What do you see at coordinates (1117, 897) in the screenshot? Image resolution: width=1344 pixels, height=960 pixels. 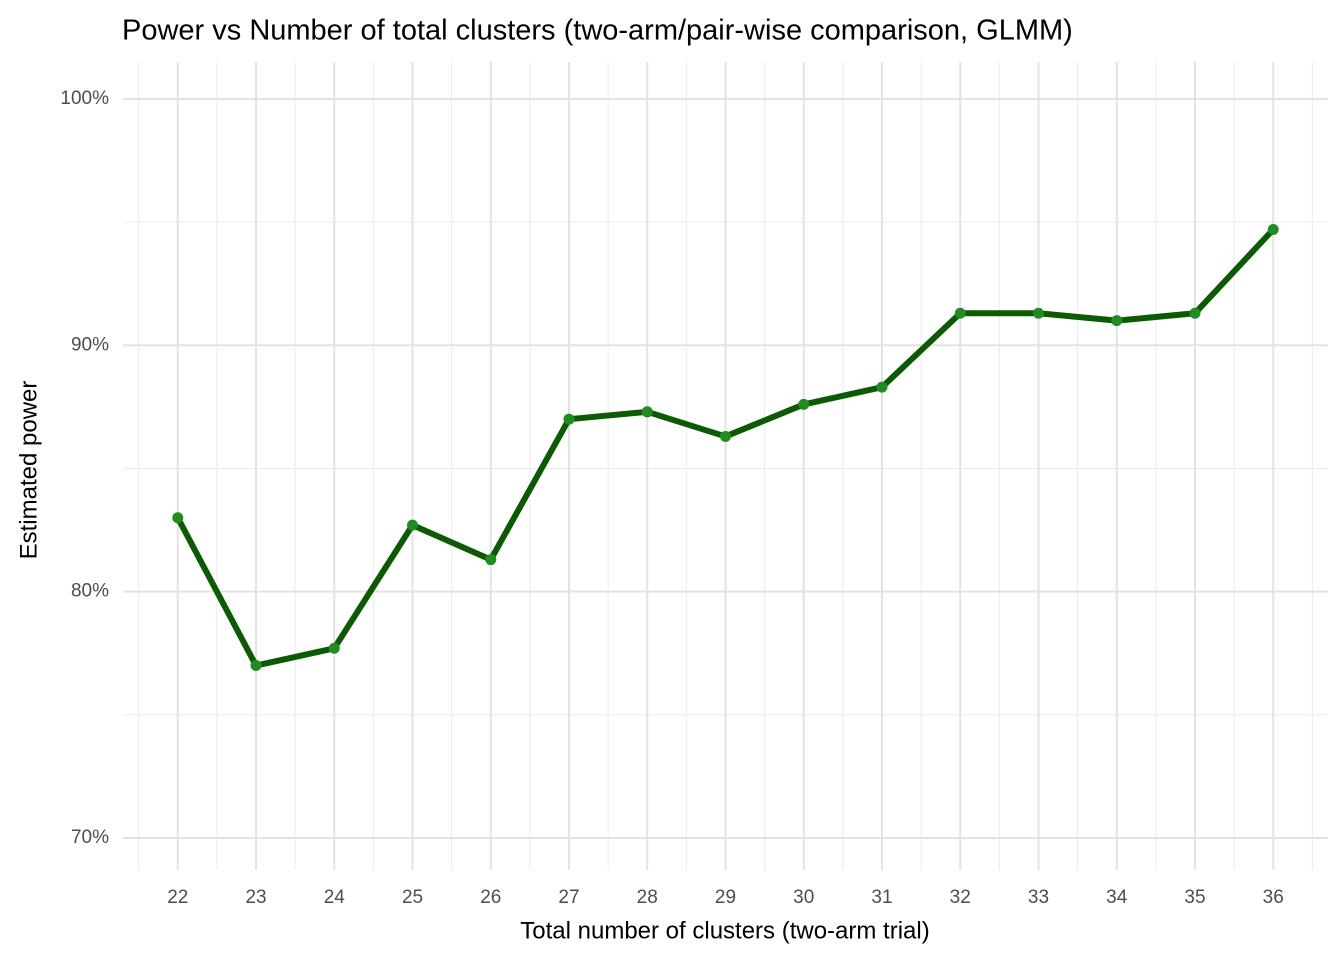 I see `x-tick-label: 34` at bounding box center [1117, 897].